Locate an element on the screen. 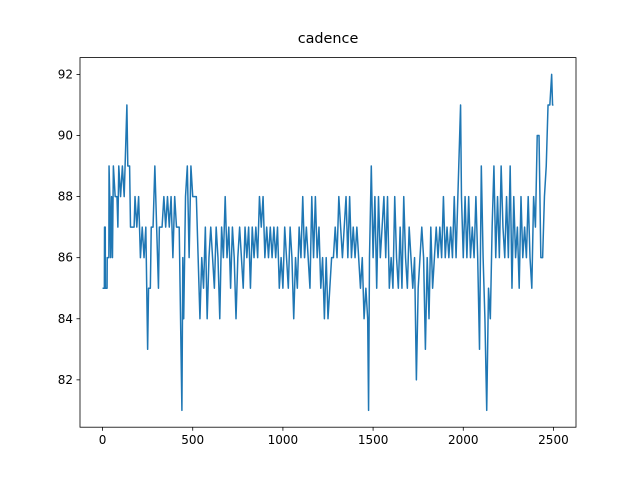  x-tick-label: 2000 is located at coordinates (463, 440).